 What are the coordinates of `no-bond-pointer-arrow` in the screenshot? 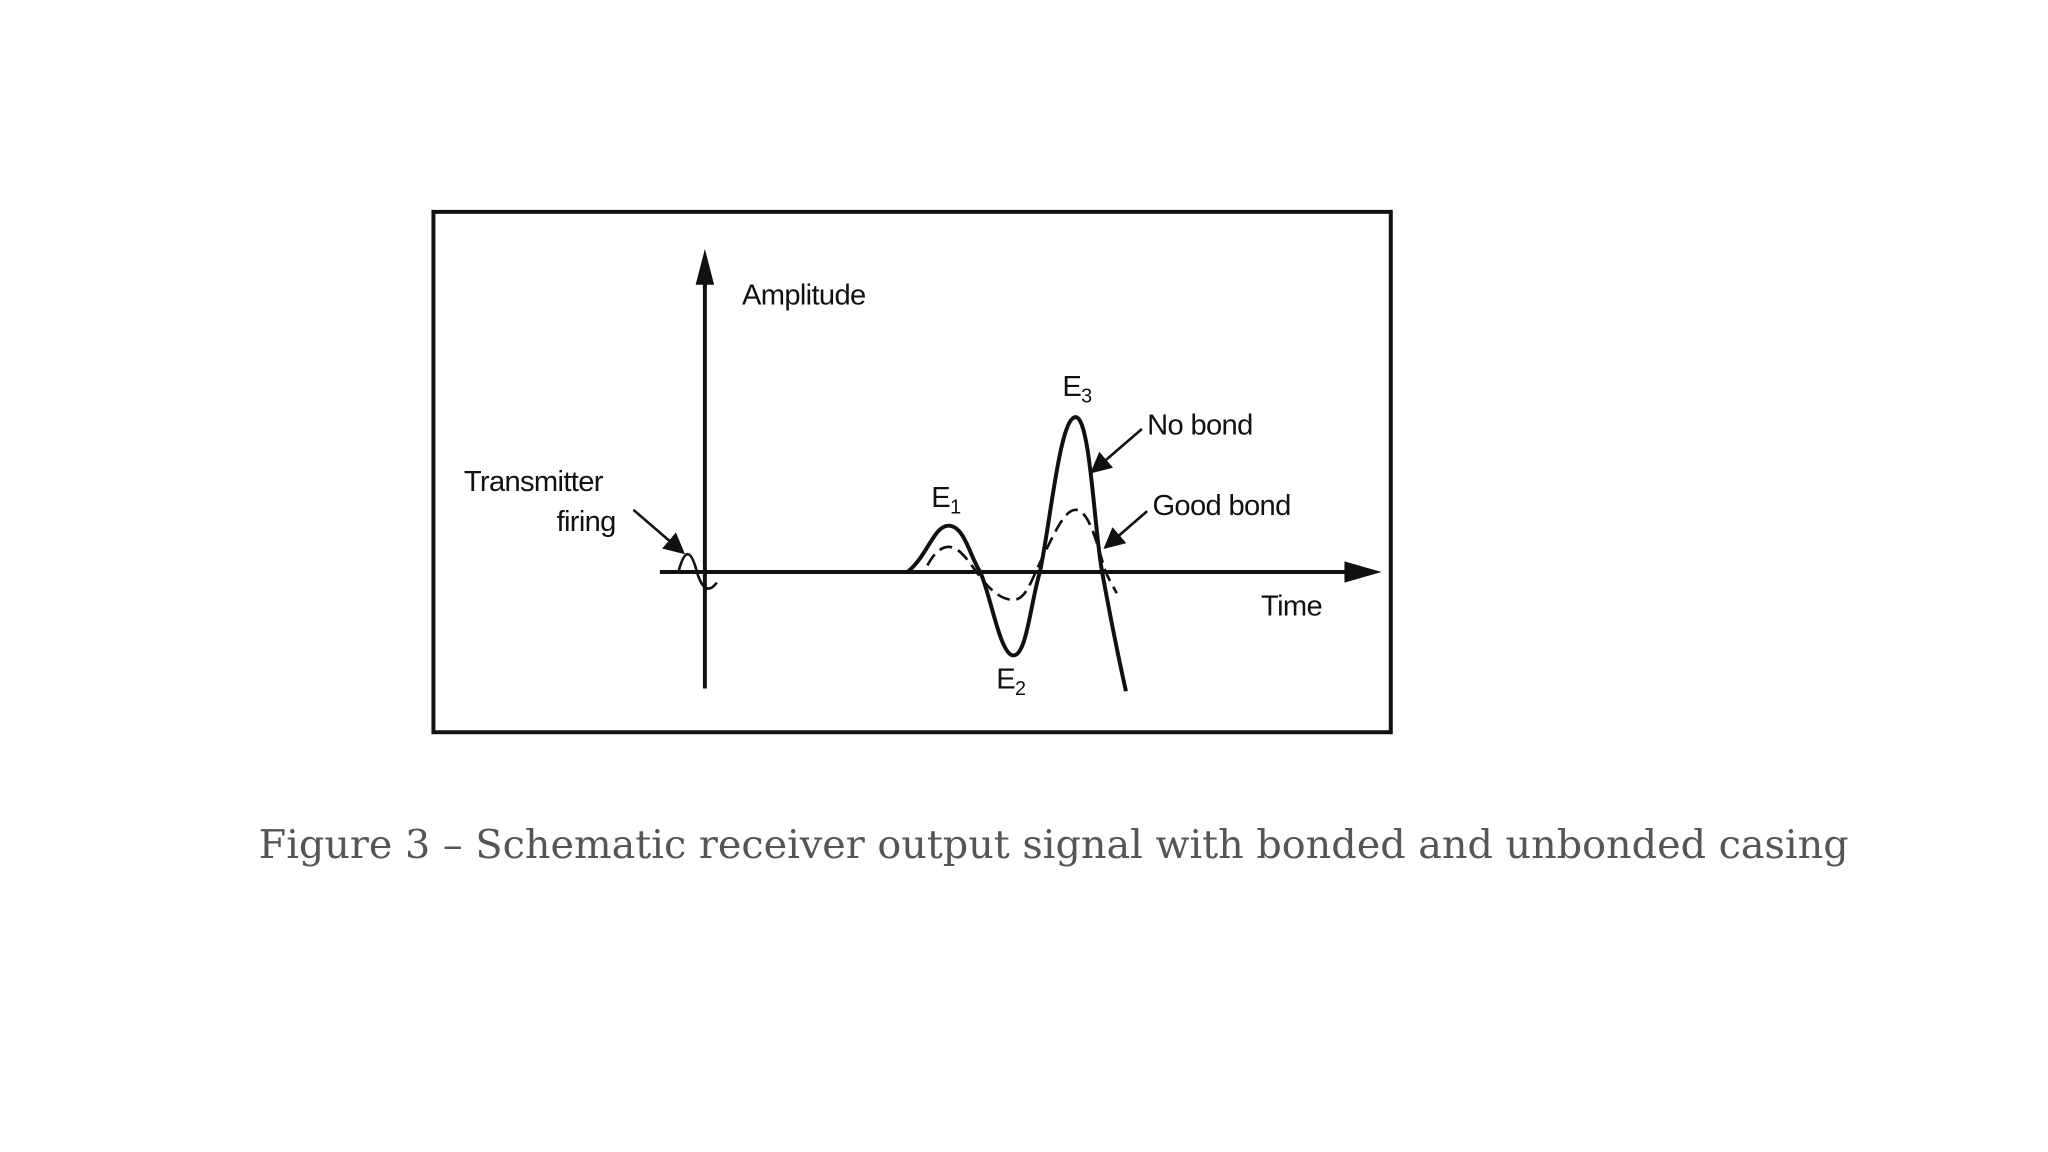 It's located at (1116, 451).